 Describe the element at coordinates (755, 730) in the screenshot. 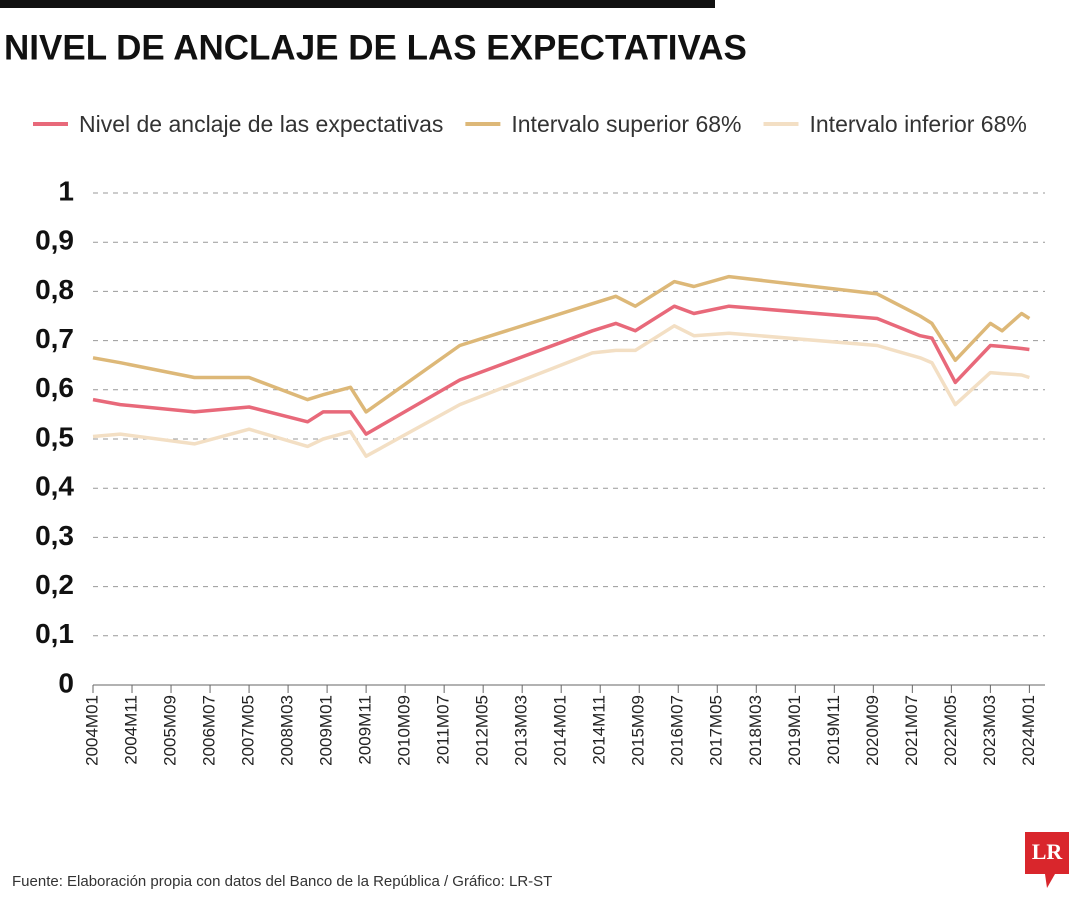

I see `x-tick-label: 2018M03` at that location.